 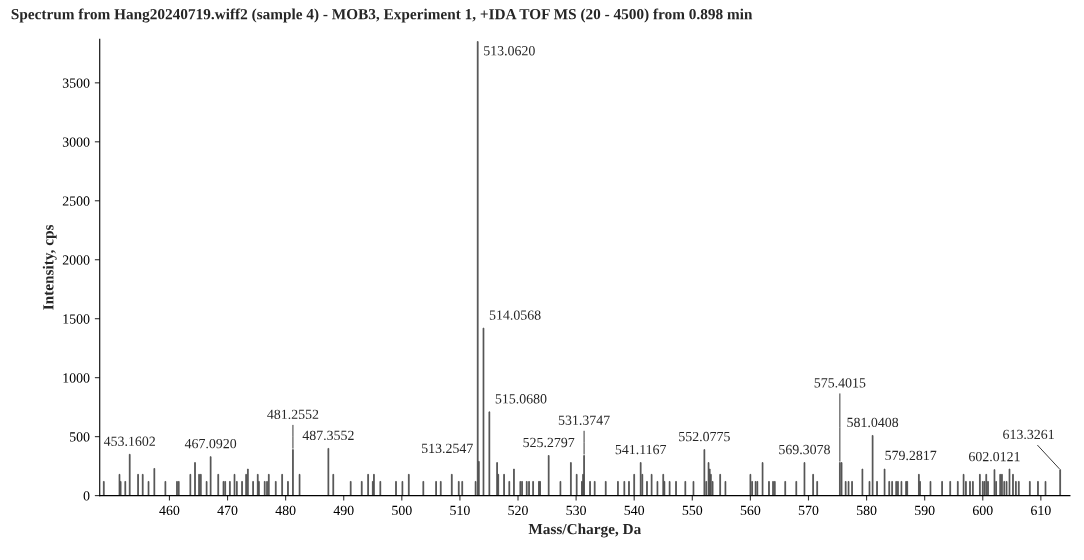 I want to click on x-tick-label: 570, so click(x=808, y=510).